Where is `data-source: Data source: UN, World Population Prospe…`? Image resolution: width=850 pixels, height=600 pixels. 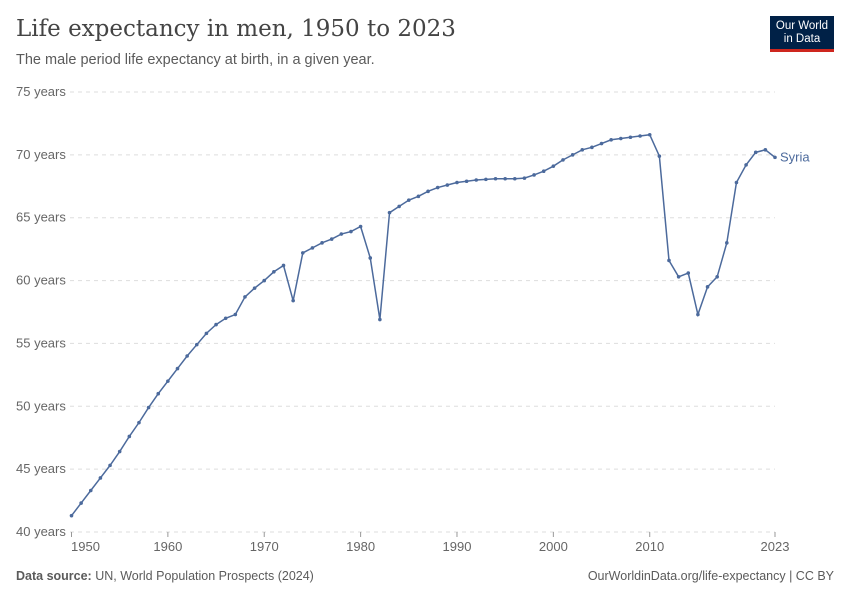 data-source: Data source: UN, World Population Prospe… is located at coordinates (165, 576).